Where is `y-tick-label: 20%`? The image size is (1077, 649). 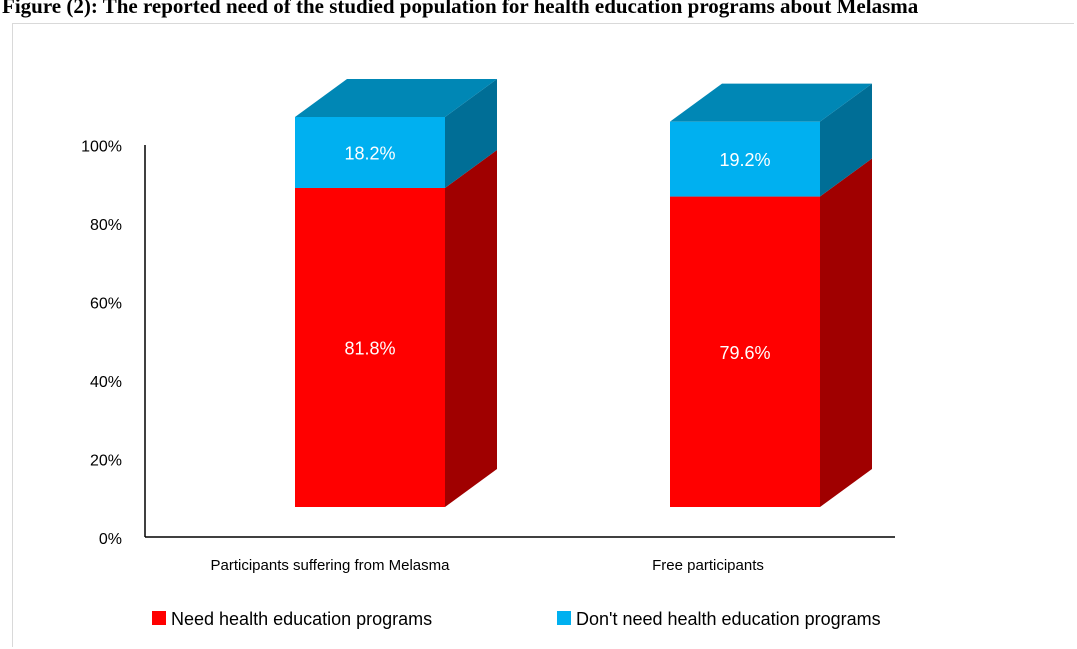
y-tick-label: 20% is located at coordinates (106, 461).